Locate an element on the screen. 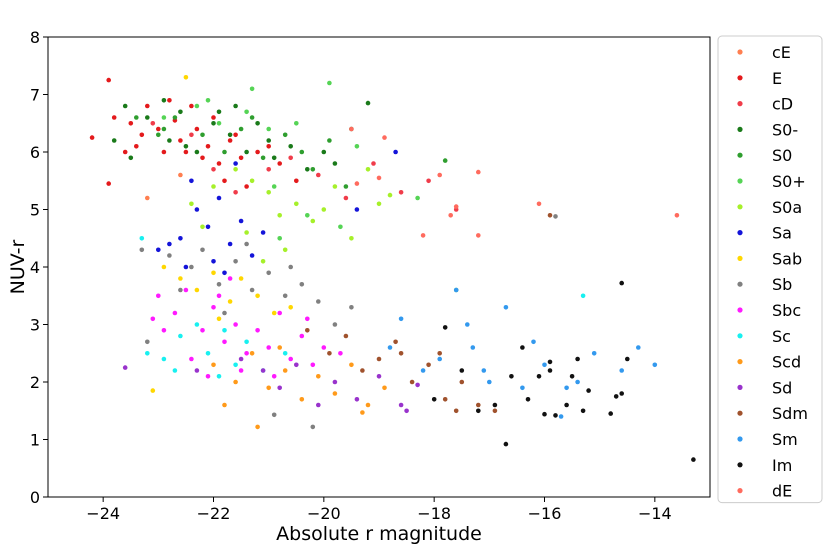 Image resolution: width=830 pixels, height=554 pixels. y-tick-label: 4 is located at coordinates (35, 267).